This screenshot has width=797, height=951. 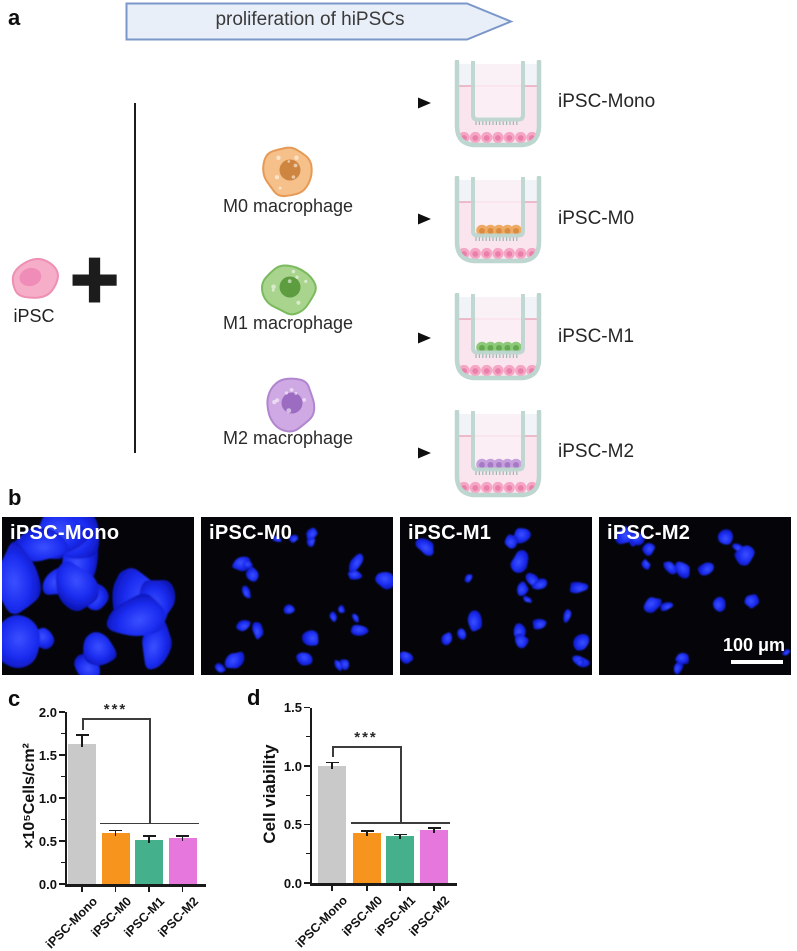 I want to click on y-axis-label: Cell viability, so click(x=269, y=794).